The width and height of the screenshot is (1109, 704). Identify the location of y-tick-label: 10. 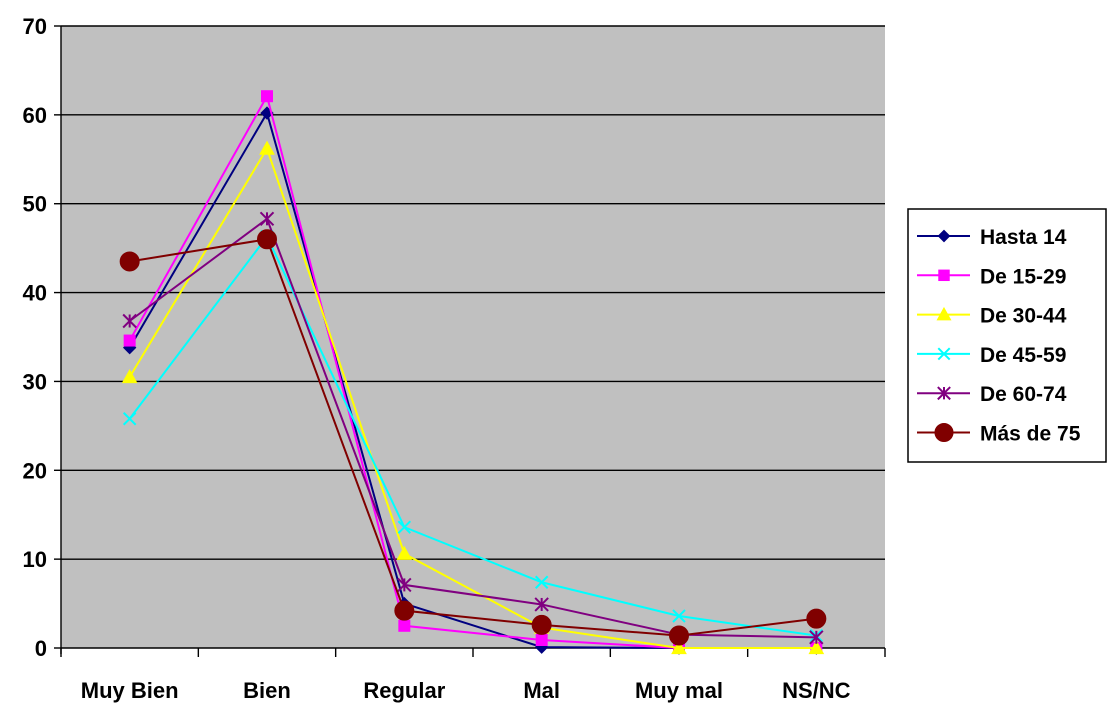
(35, 559).